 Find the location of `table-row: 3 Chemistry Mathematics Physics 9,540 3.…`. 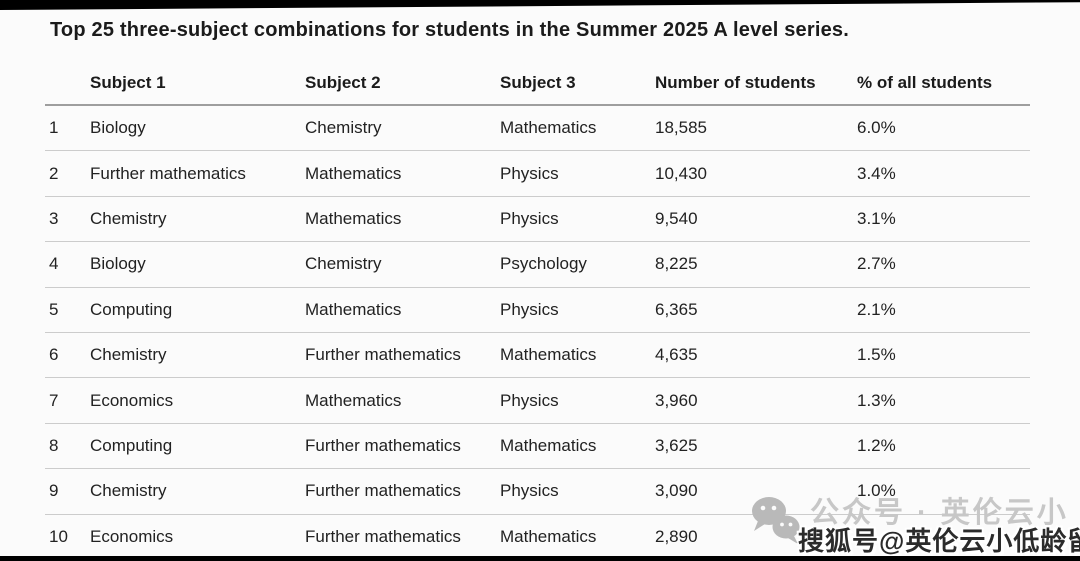

table-row: 3 Chemistry Mathematics Physics 9,540 3.… is located at coordinates (537, 219).